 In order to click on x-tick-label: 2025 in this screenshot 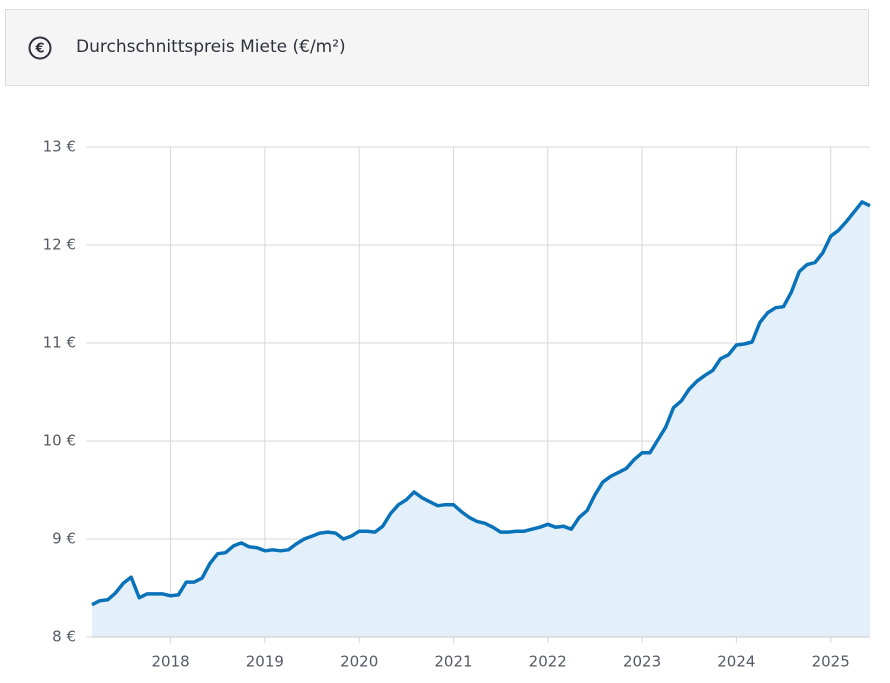, I will do `click(831, 662)`.